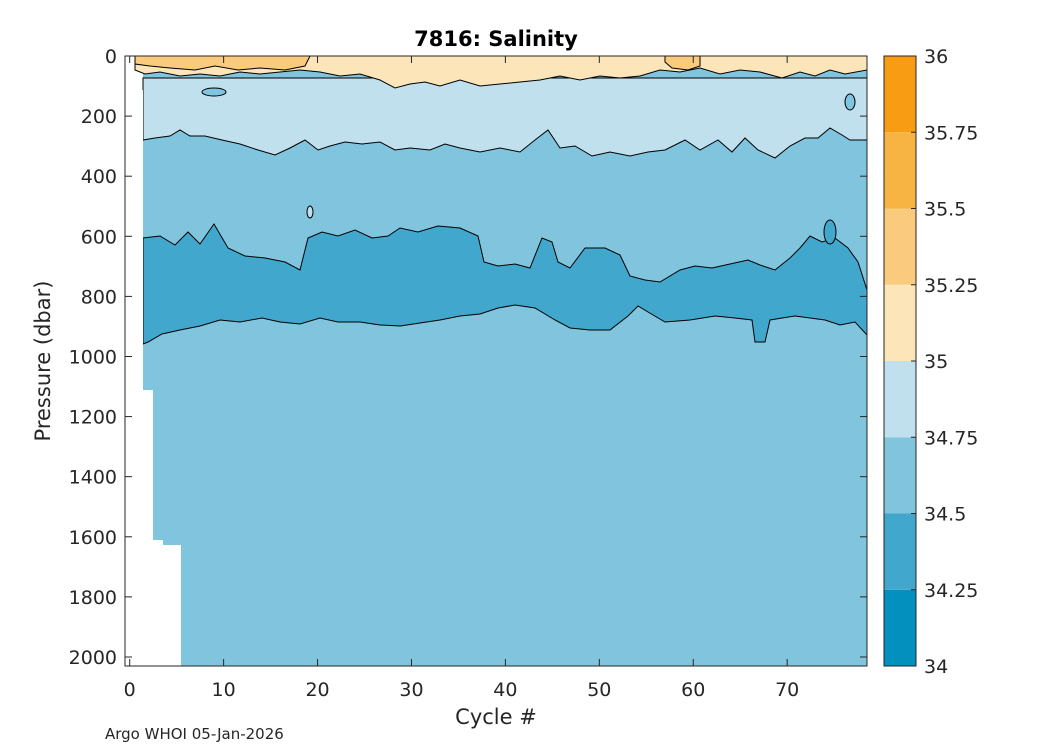  Describe the element at coordinates (194, 734) in the screenshot. I see `footer-credit: Argo WHOI 05-Jan-2026` at that location.